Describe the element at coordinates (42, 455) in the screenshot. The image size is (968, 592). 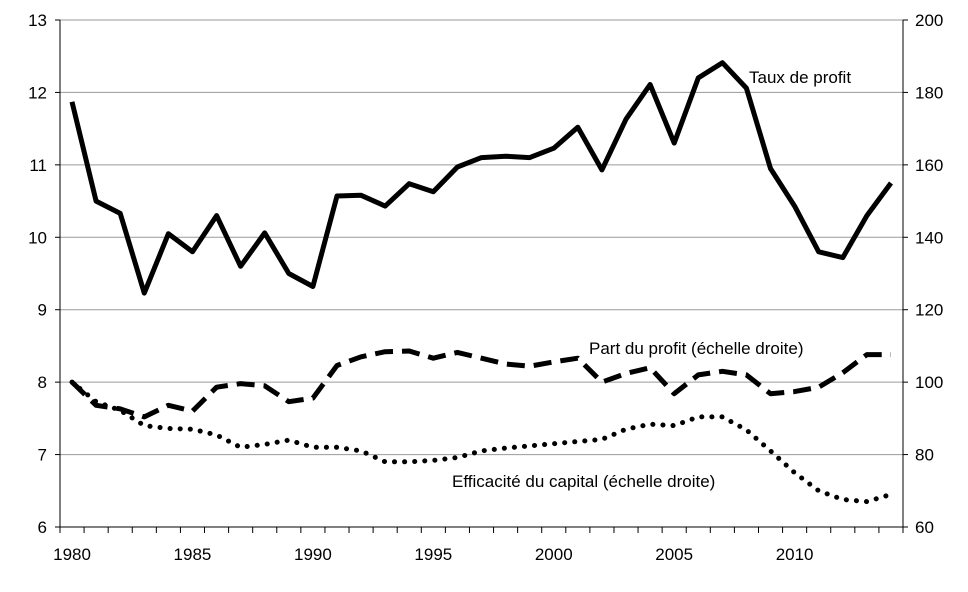
I see `y-left-tick-label-7: 7` at that location.